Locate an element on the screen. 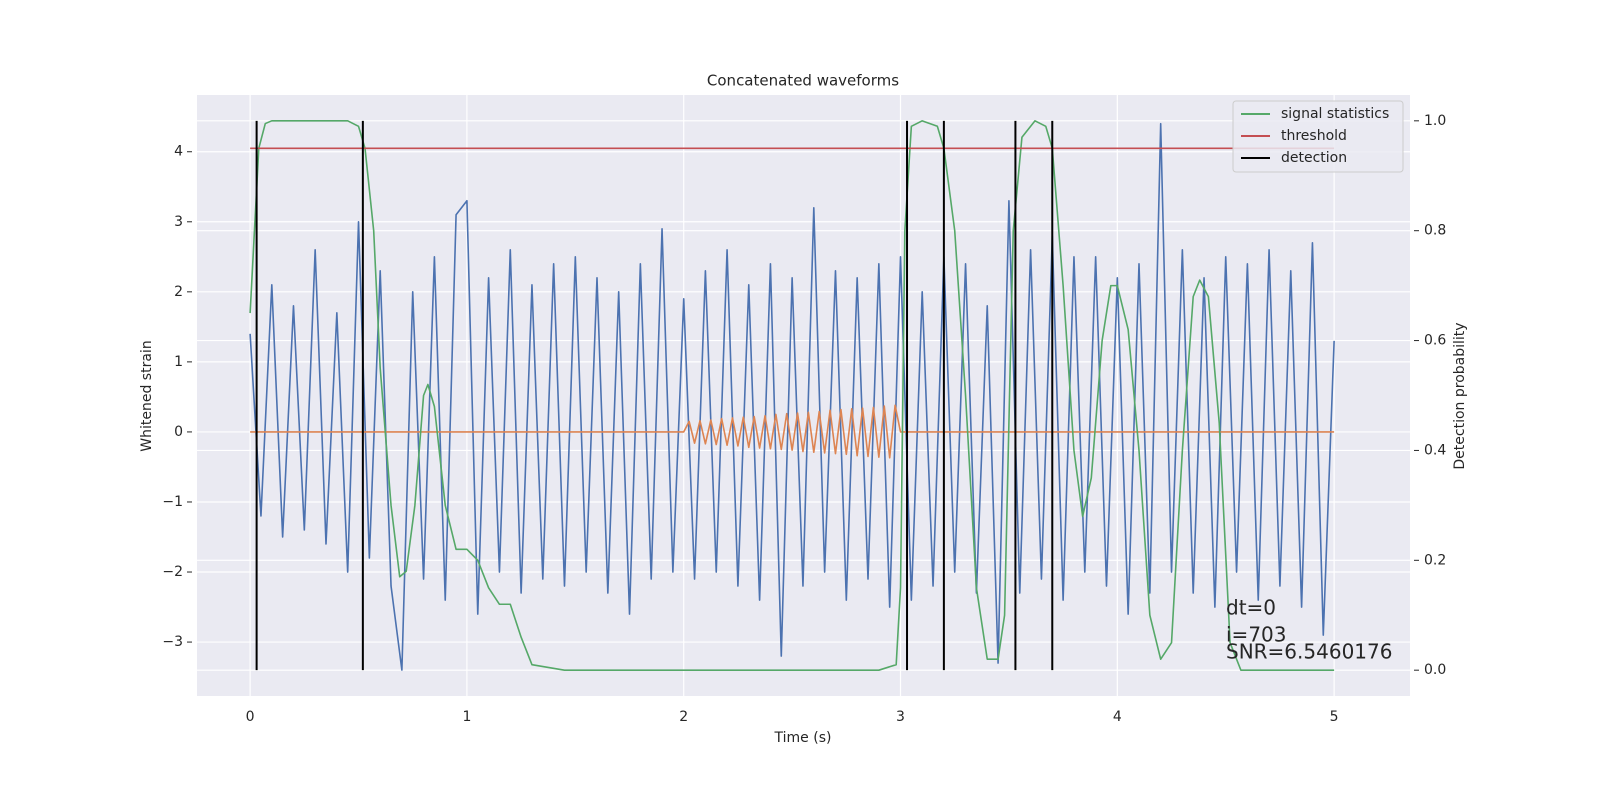  x-axis-label: Time (s) is located at coordinates (803, 738).